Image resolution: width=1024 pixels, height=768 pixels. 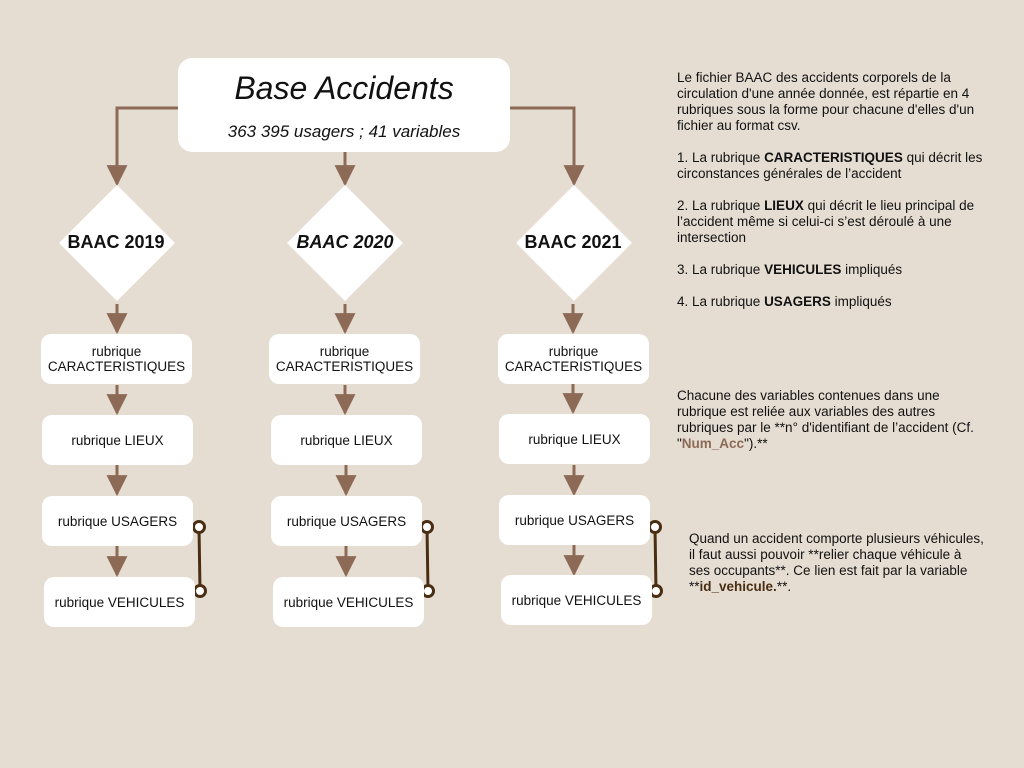 What do you see at coordinates (117, 440) in the screenshot?
I see `box-2019-lieux: rubrique LIEUX` at bounding box center [117, 440].